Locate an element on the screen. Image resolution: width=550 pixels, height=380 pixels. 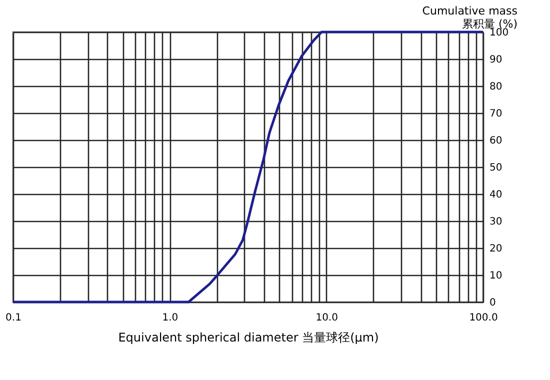
x-axis-title: Equivalent spherical diameter 当量球径(μm) is located at coordinates (248, 337).